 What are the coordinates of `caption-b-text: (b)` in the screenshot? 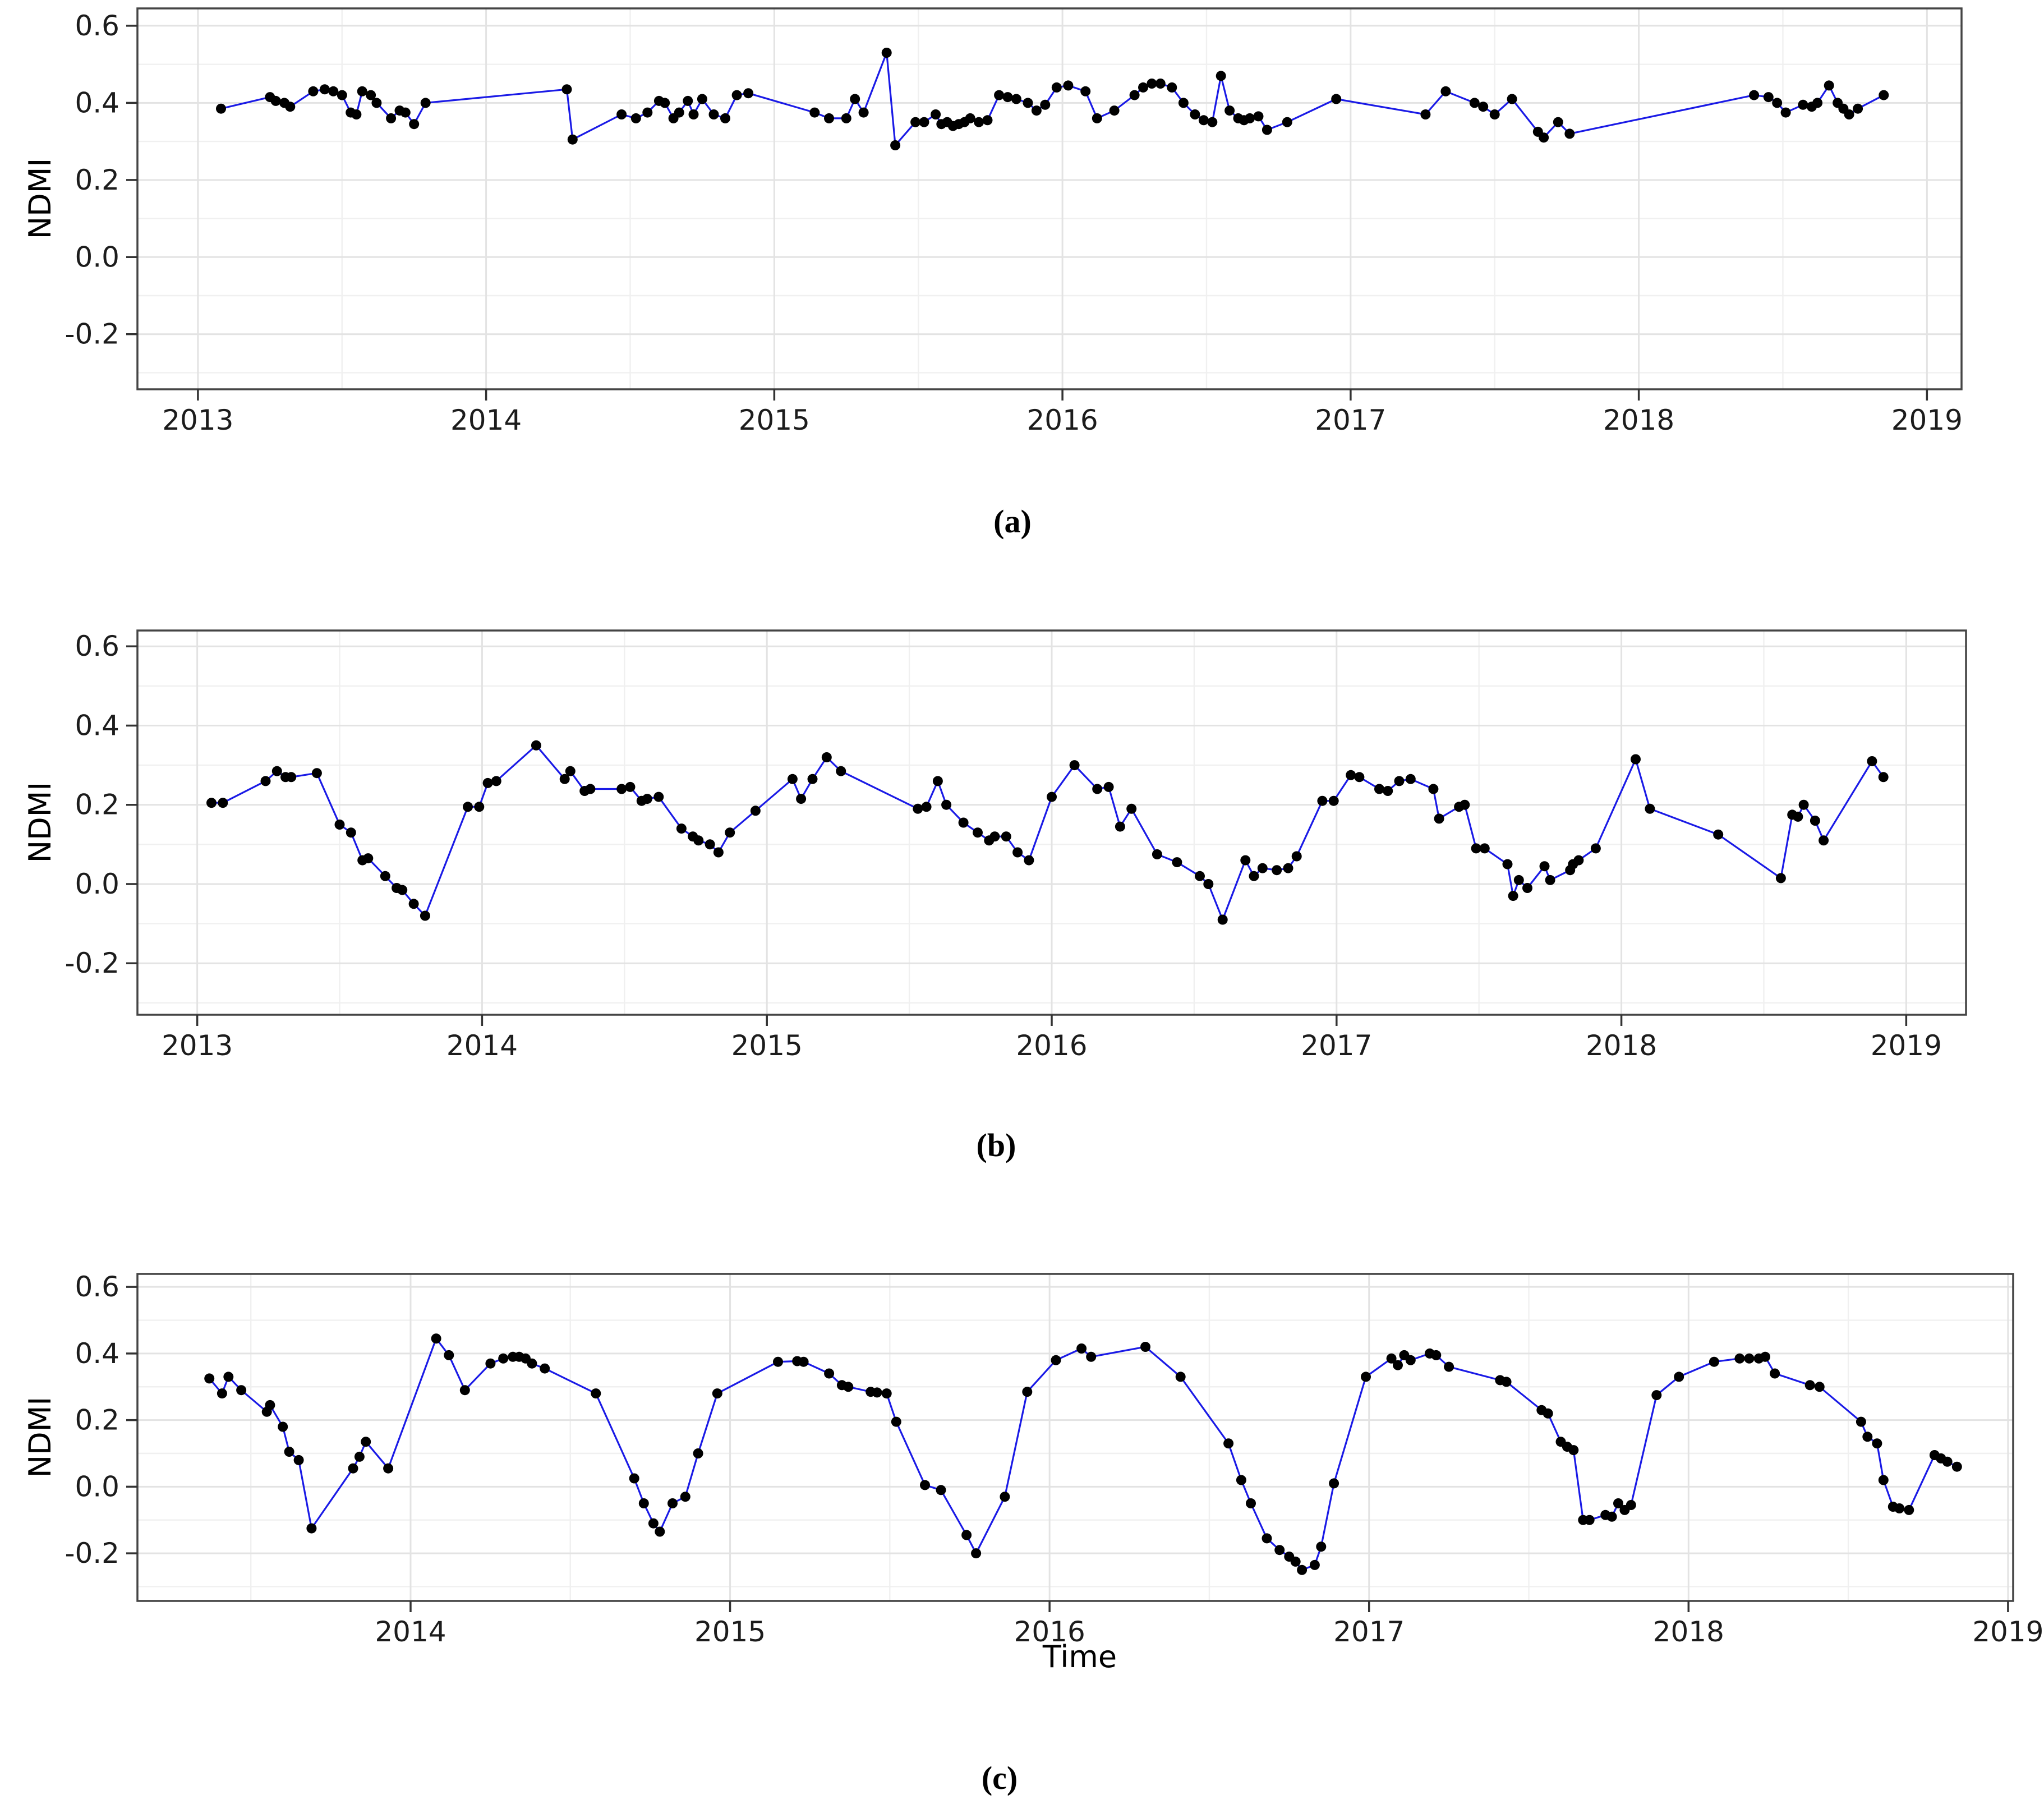 It's located at (996, 1145).